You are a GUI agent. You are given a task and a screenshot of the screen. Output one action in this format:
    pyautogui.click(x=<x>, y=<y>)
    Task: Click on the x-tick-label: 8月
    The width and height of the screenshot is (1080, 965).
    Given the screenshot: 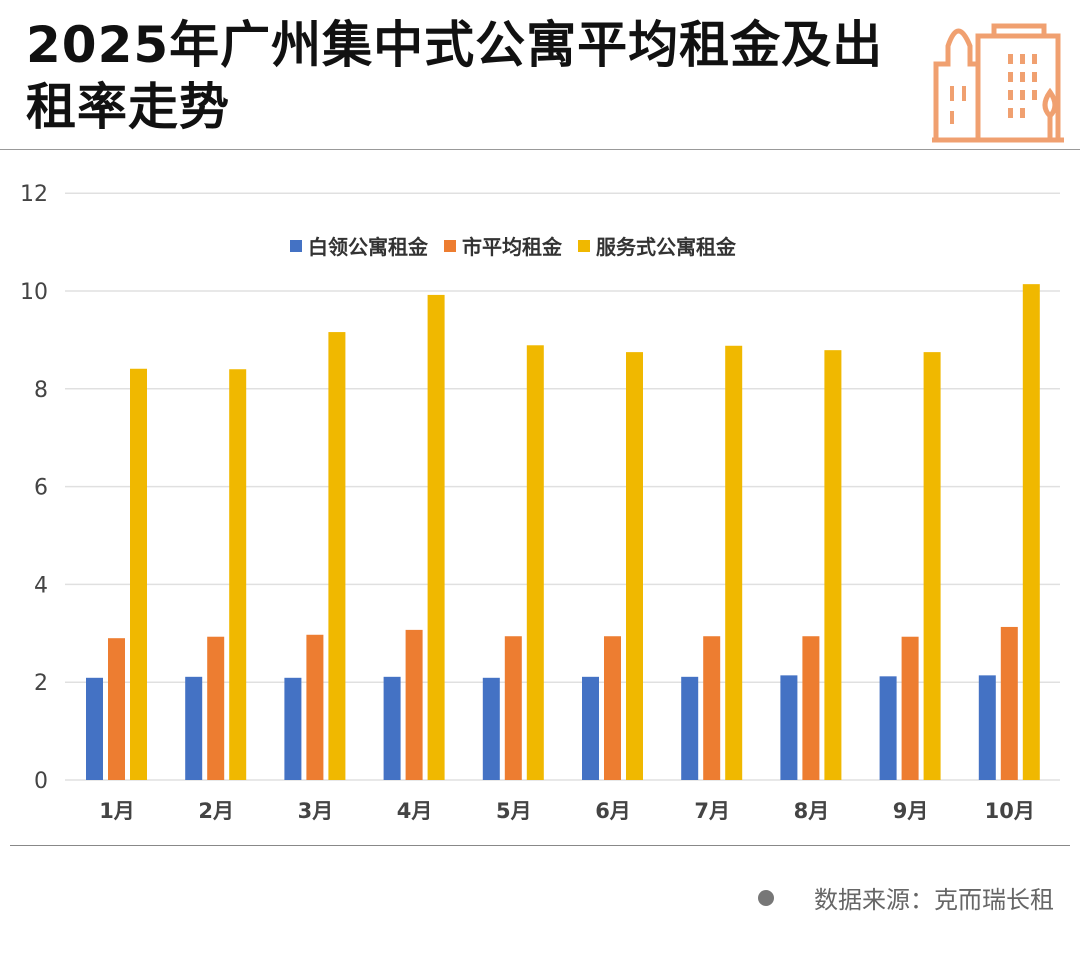 What is the action you would take?
    pyautogui.click(x=812, y=811)
    